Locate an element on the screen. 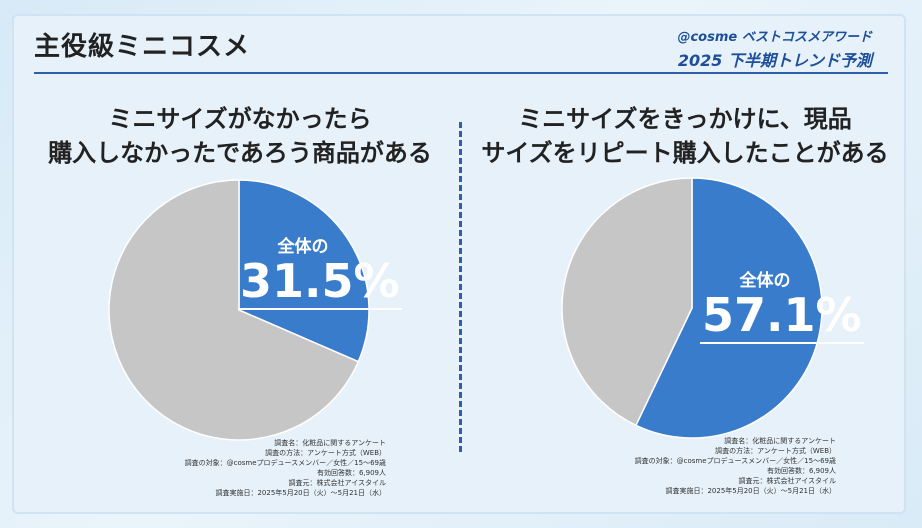 The image size is (922, 528). brand-subtitle: 2025 下半期トレンド予測 is located at coordinates (774, 60).